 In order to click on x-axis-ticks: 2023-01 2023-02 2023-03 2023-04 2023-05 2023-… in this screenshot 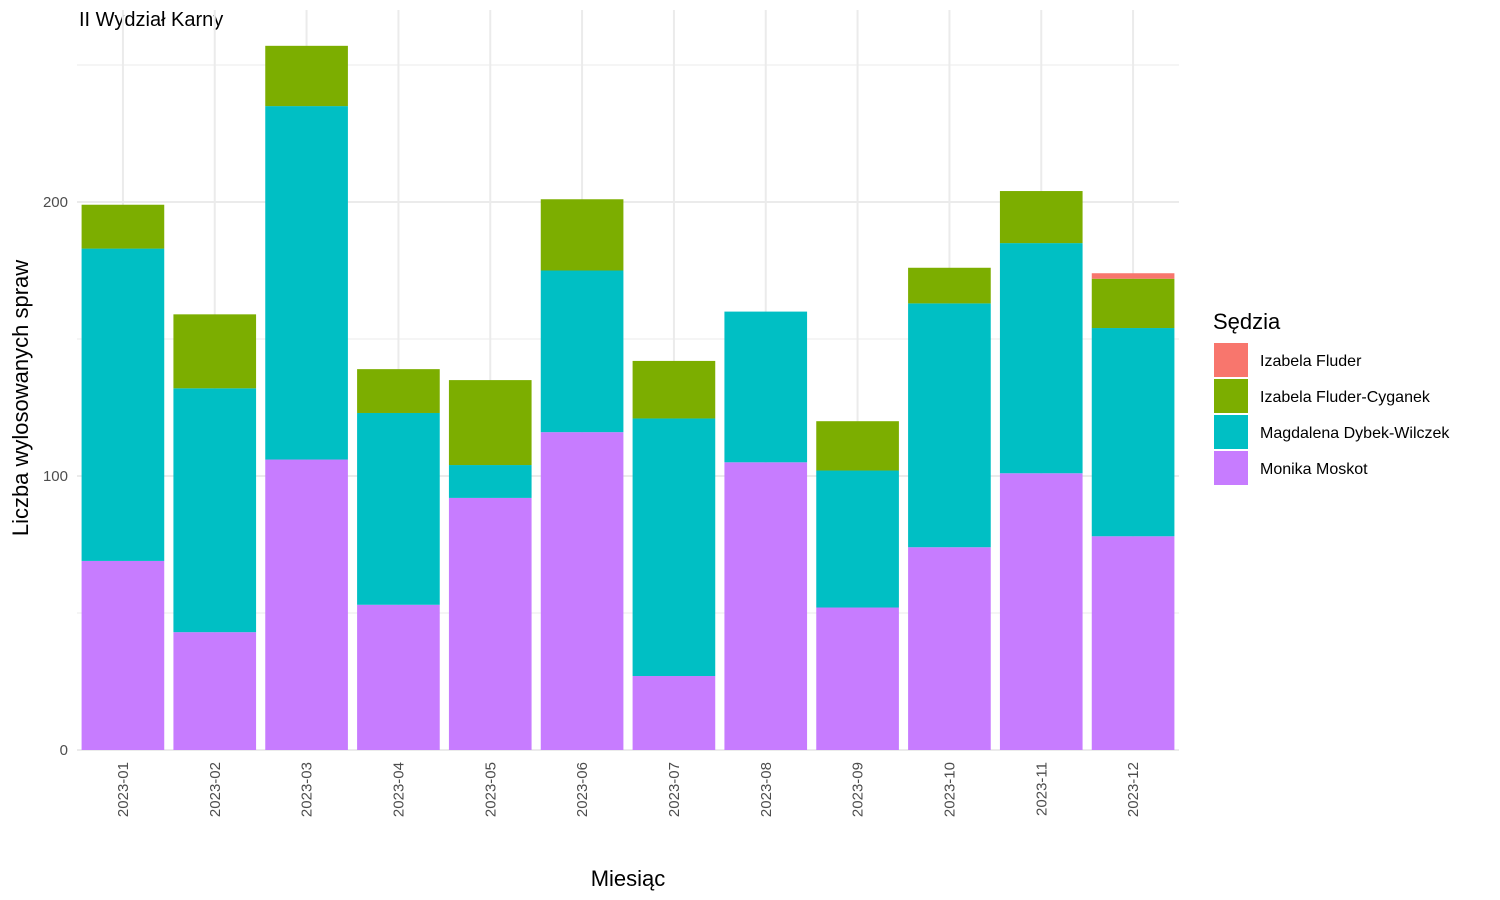, I will do `click(628, 789)`.